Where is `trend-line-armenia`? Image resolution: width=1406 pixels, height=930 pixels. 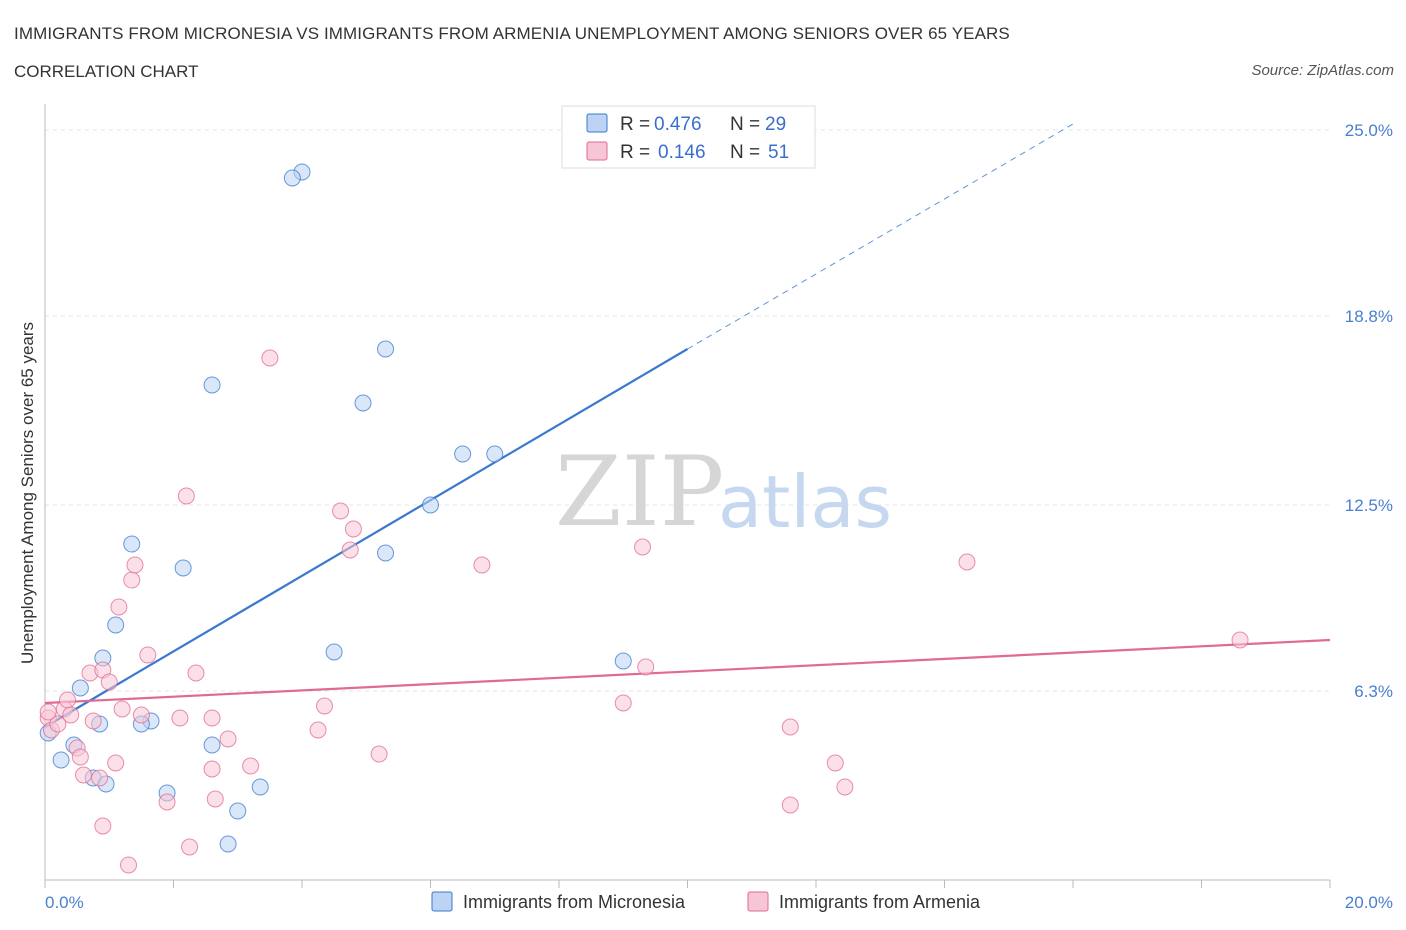 trend-line-armenia is located at coordinates (687, 671).